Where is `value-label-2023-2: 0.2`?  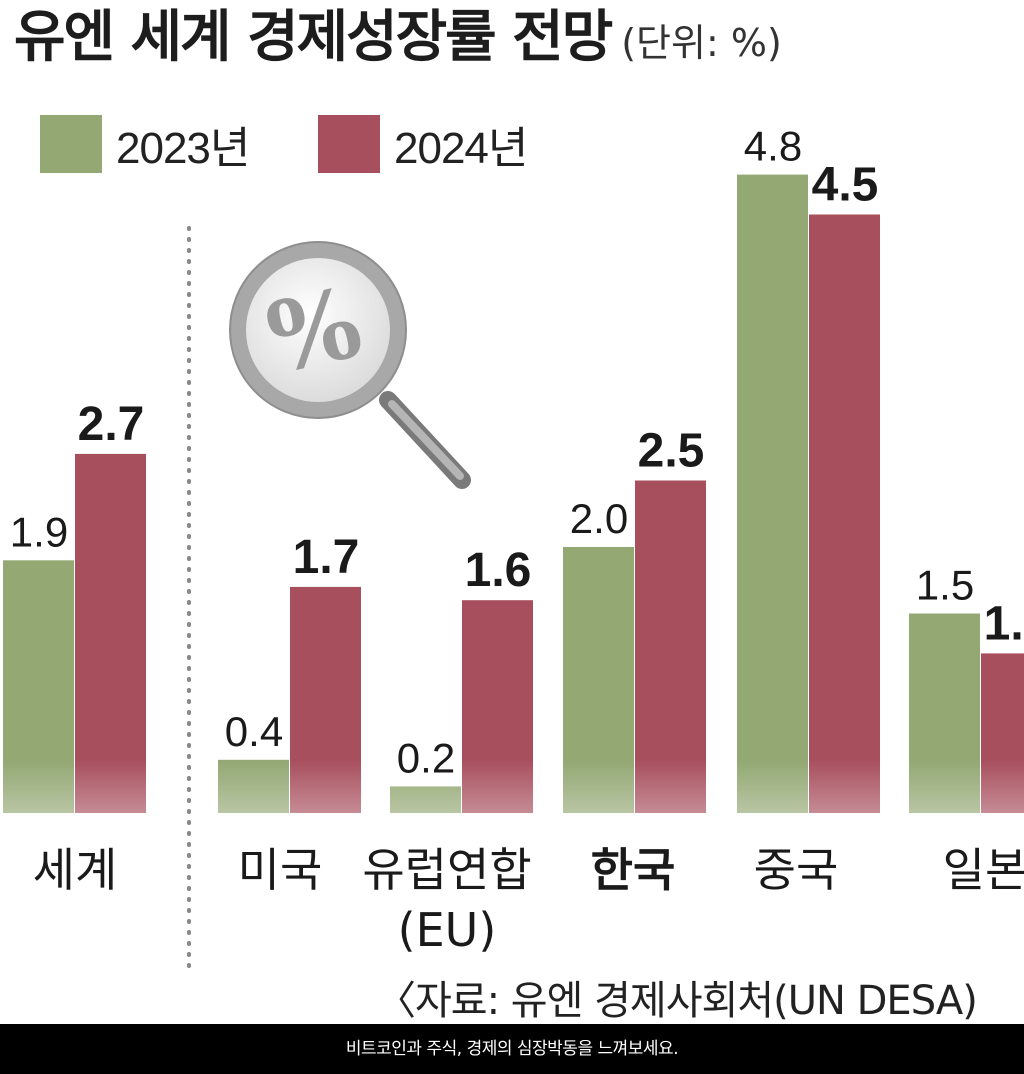
value-label-2023-2: 0.2 is located at coordinates (426, 757).